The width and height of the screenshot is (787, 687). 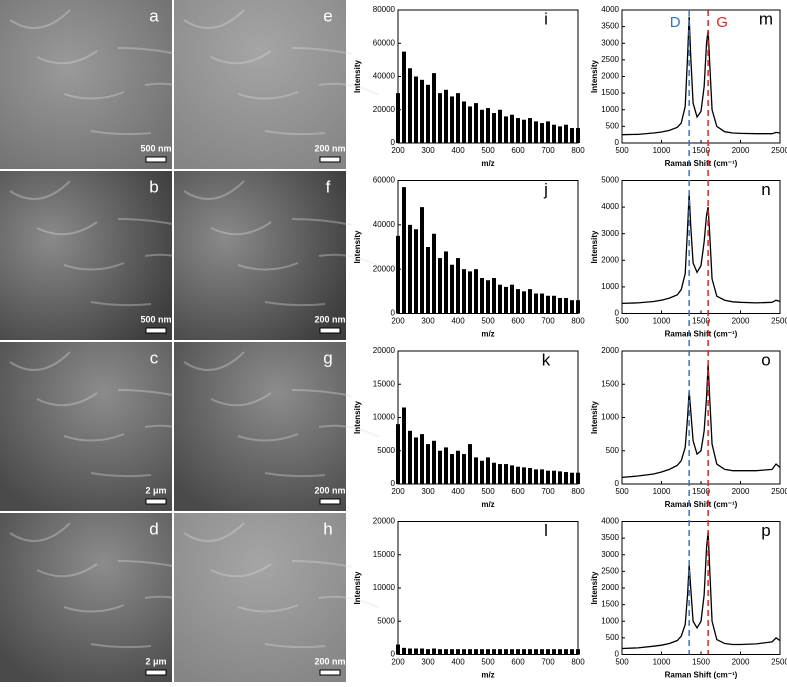 What do you see at coordinates (765, 189) in the screenshot?
I see `panel-label: n` at bounding box center [765, 189].